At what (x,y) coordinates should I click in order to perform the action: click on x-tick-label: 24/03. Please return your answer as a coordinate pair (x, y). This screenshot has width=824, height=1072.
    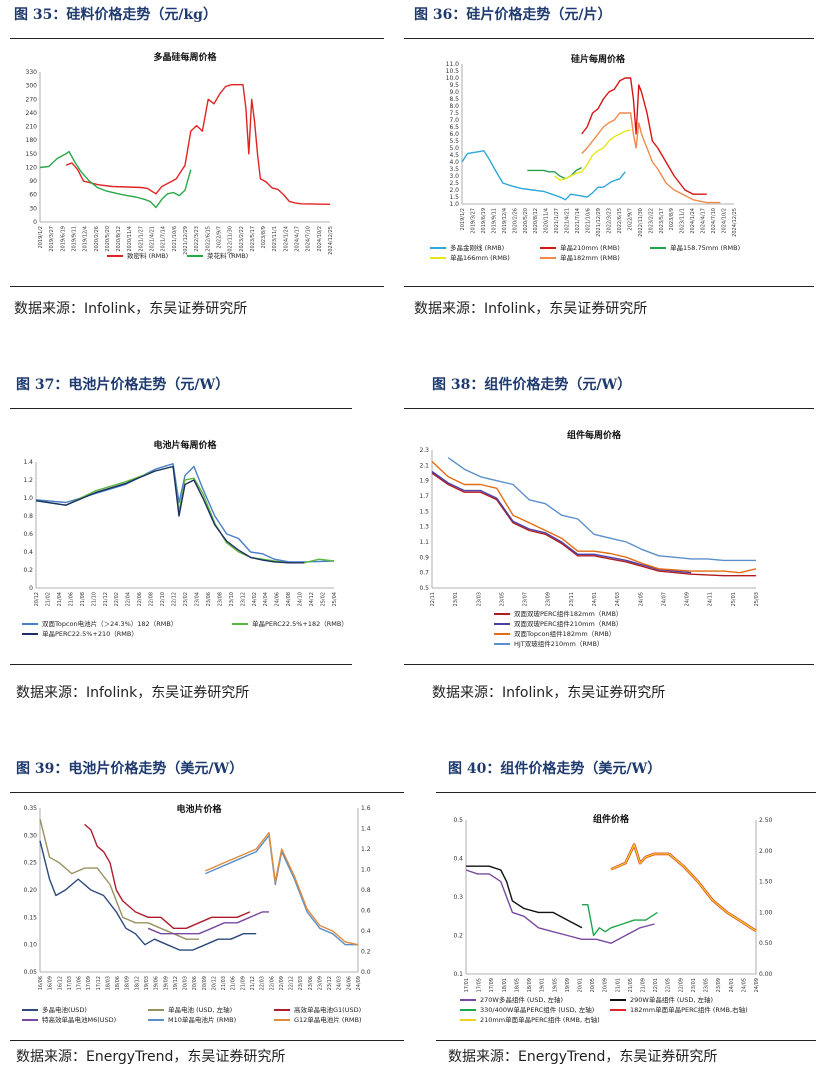
    Looking at the image, I should click on (340, 983).